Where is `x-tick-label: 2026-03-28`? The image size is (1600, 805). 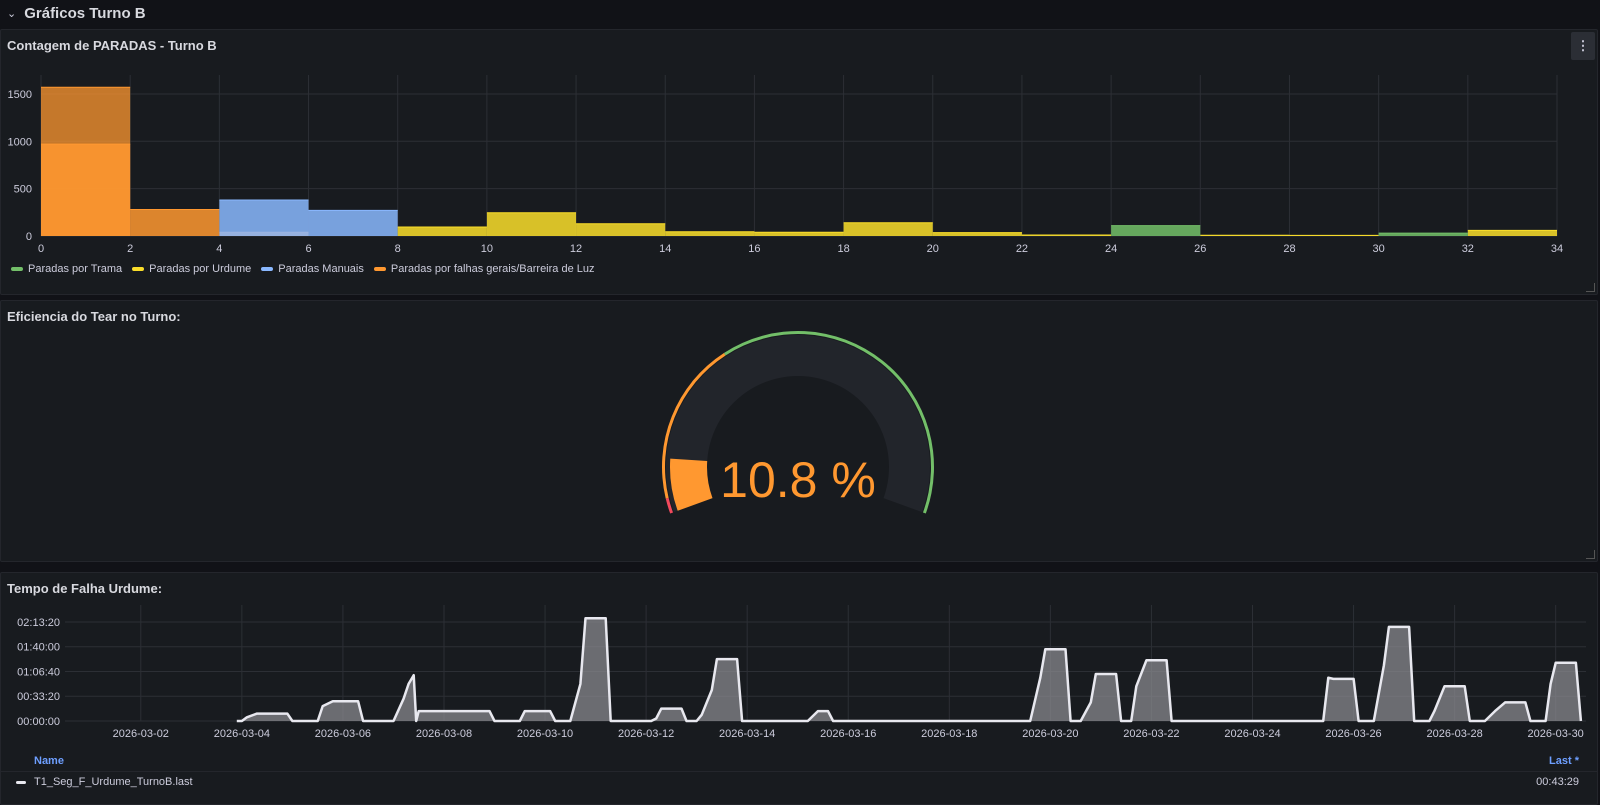 x-tick-label: 2026-03-28 is located at coordinates (1454, 734).